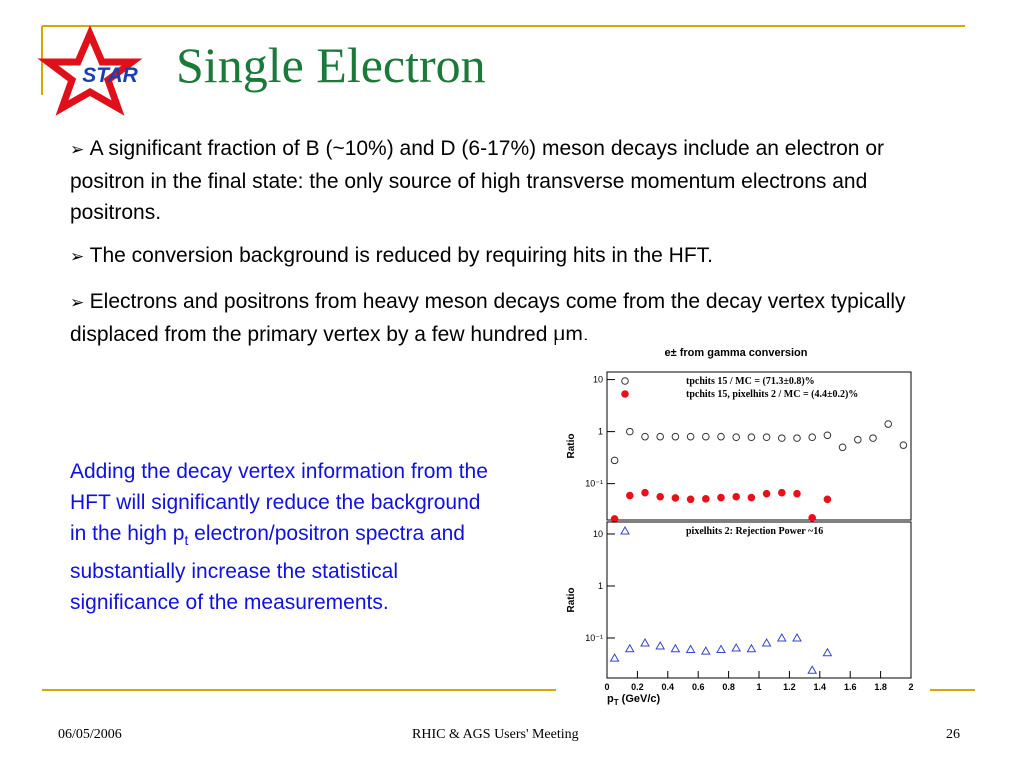 Image resolution: width=1024 pixels, height=768 pixels. I want to click on logo-star, so click(90, 70).